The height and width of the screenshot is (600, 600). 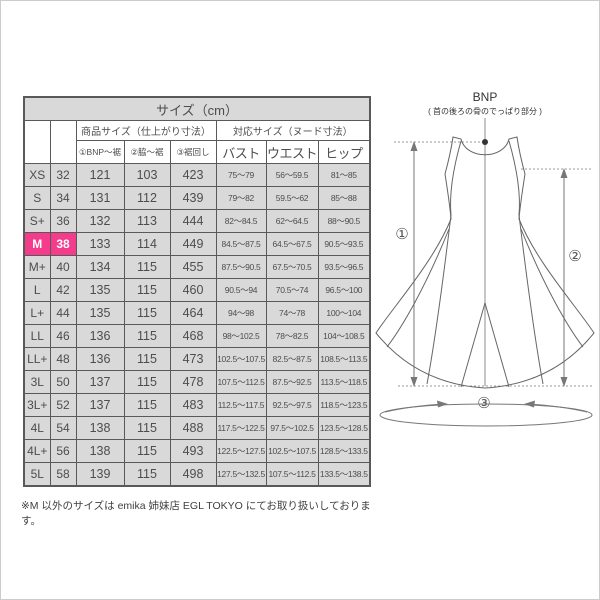 I want to click on size-number: 44, so click(x=63, y=313).